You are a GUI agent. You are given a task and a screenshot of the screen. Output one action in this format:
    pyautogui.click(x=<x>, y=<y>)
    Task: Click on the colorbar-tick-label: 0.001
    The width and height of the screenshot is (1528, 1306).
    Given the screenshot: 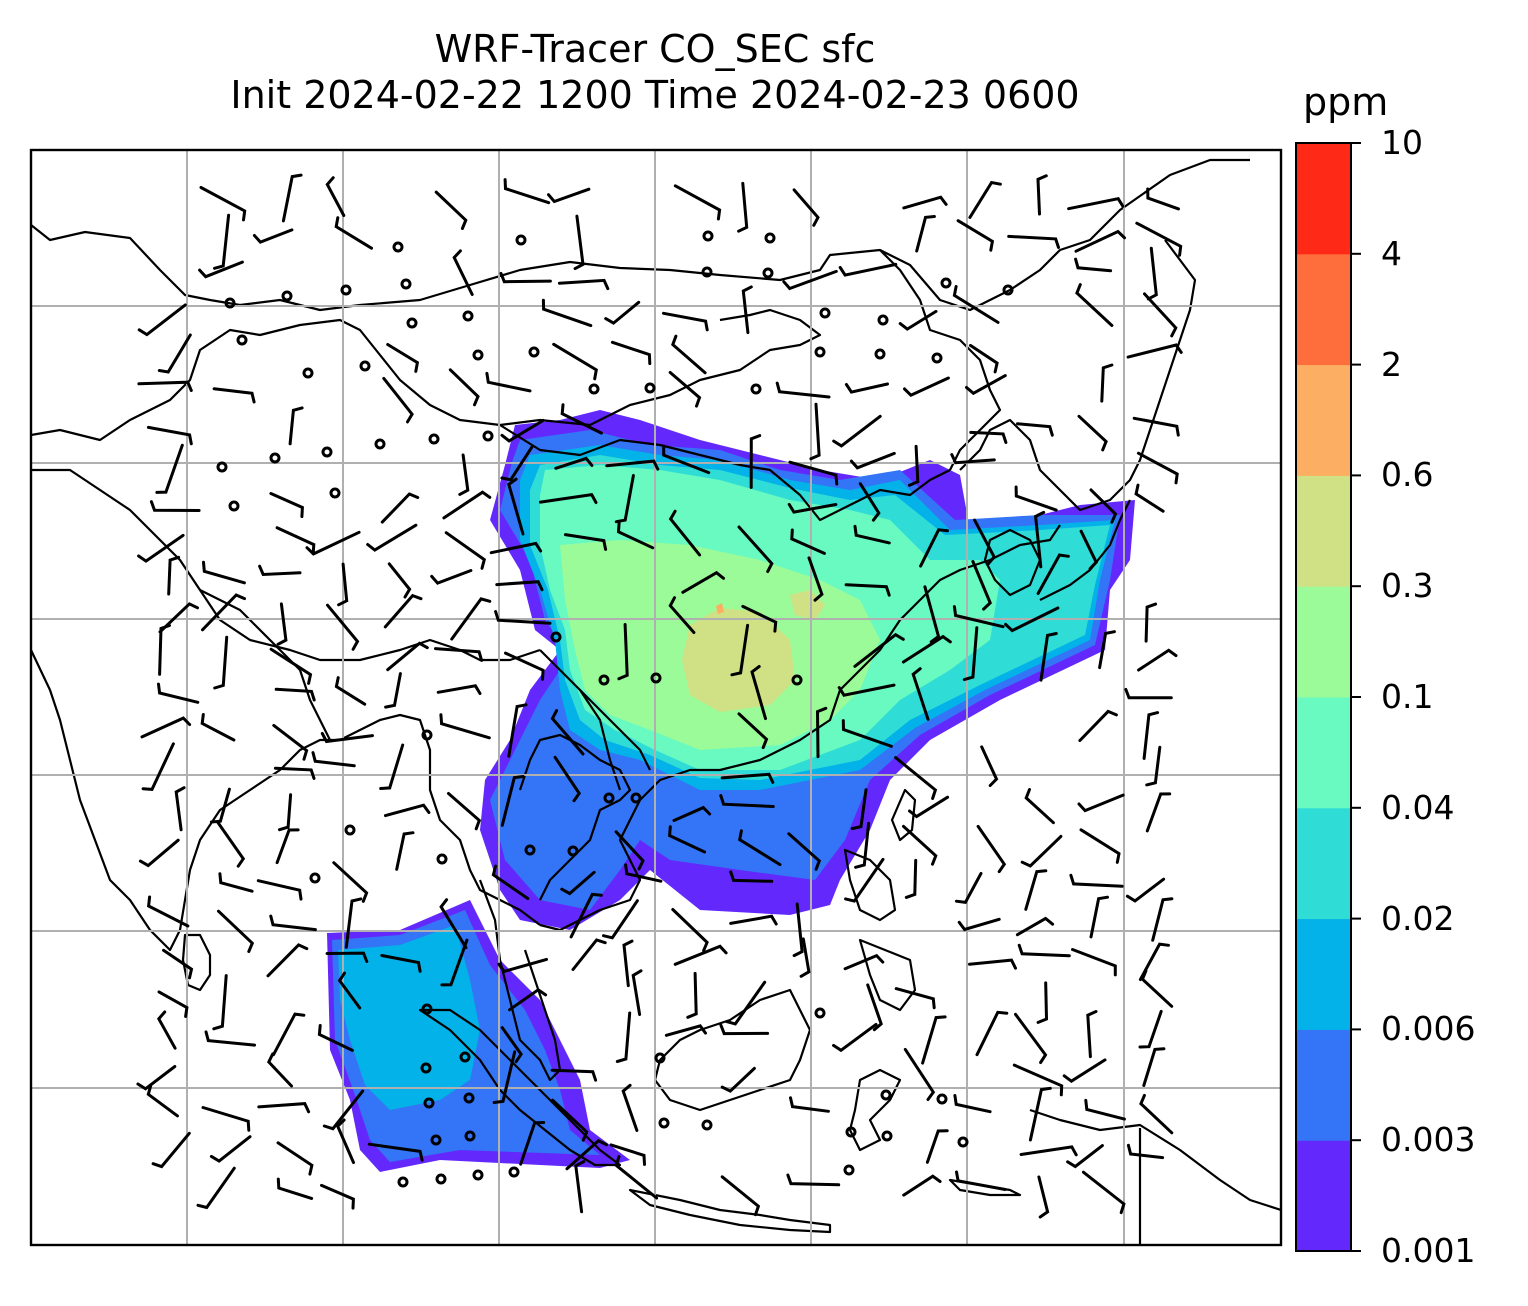 What is the action you would take?
    pyautogui.click(x=1428, y=1250)
    